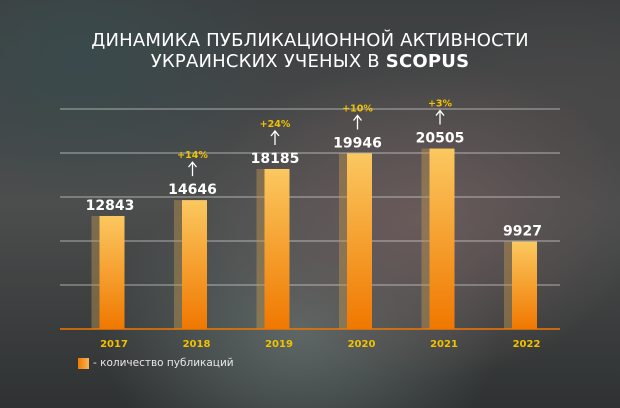 The image size is (620, 408). I want to click on value-label: 20505, so click(440, 139).